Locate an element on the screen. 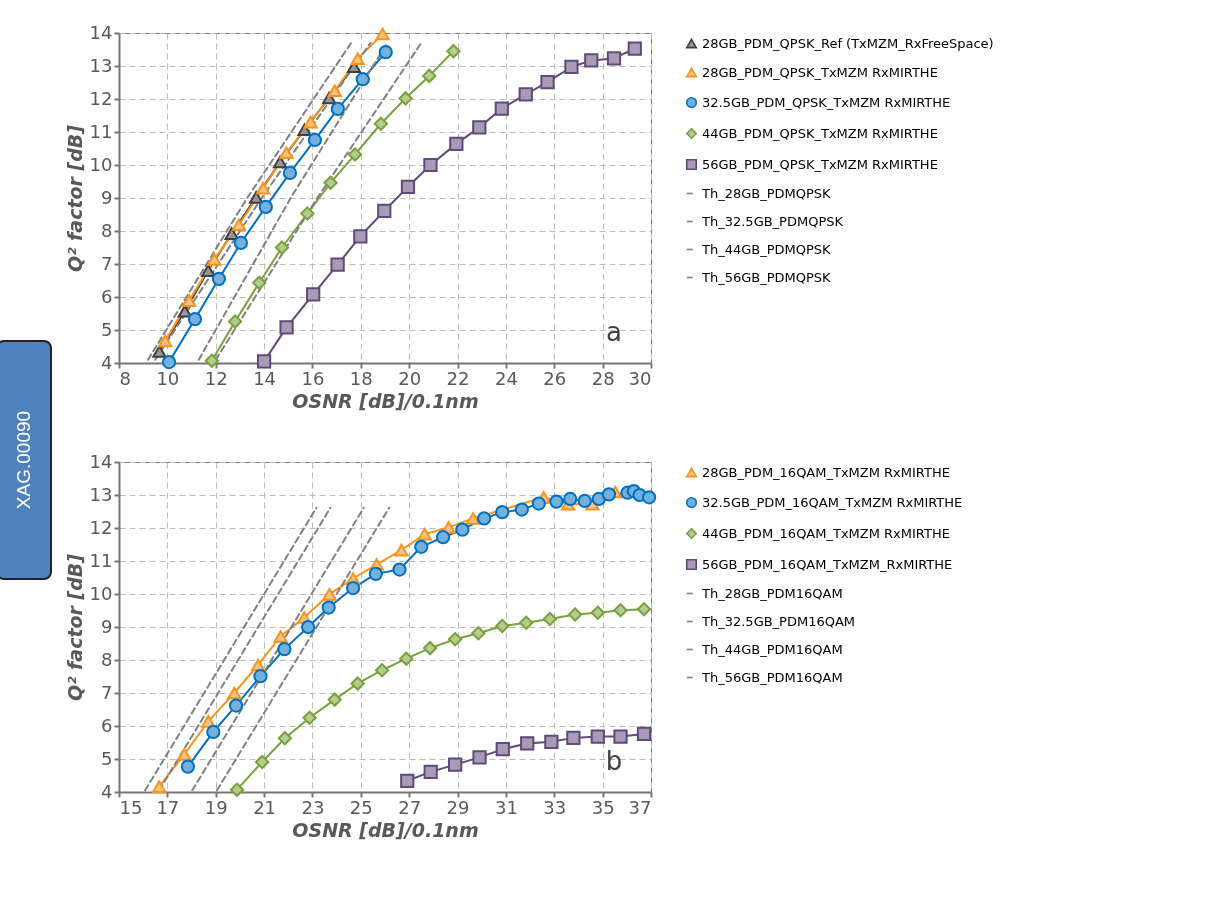  x-tick-label: 25 is located at coordinates (361, 807).